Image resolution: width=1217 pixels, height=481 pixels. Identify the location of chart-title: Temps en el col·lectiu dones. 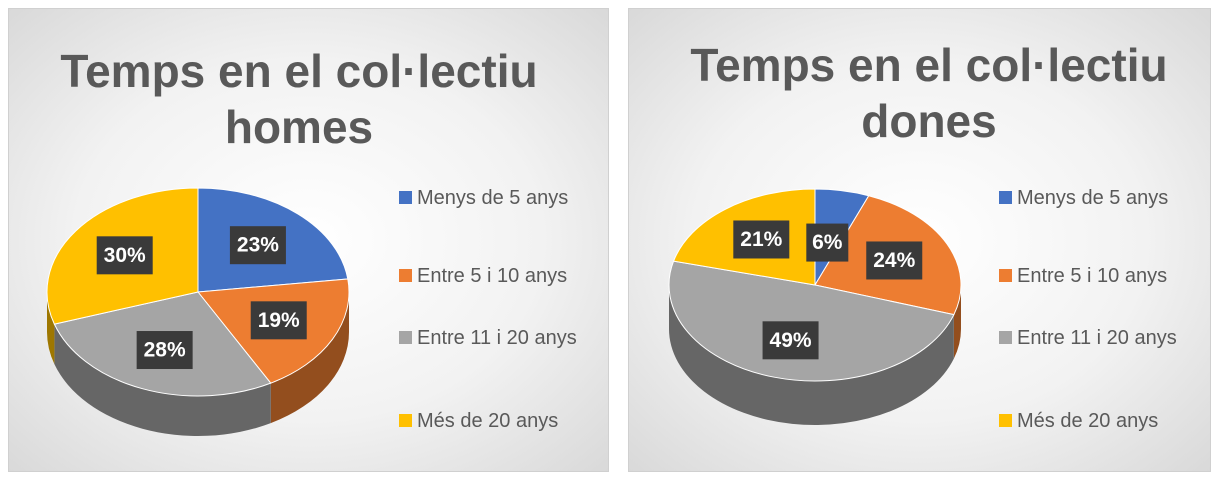
(929, 93).